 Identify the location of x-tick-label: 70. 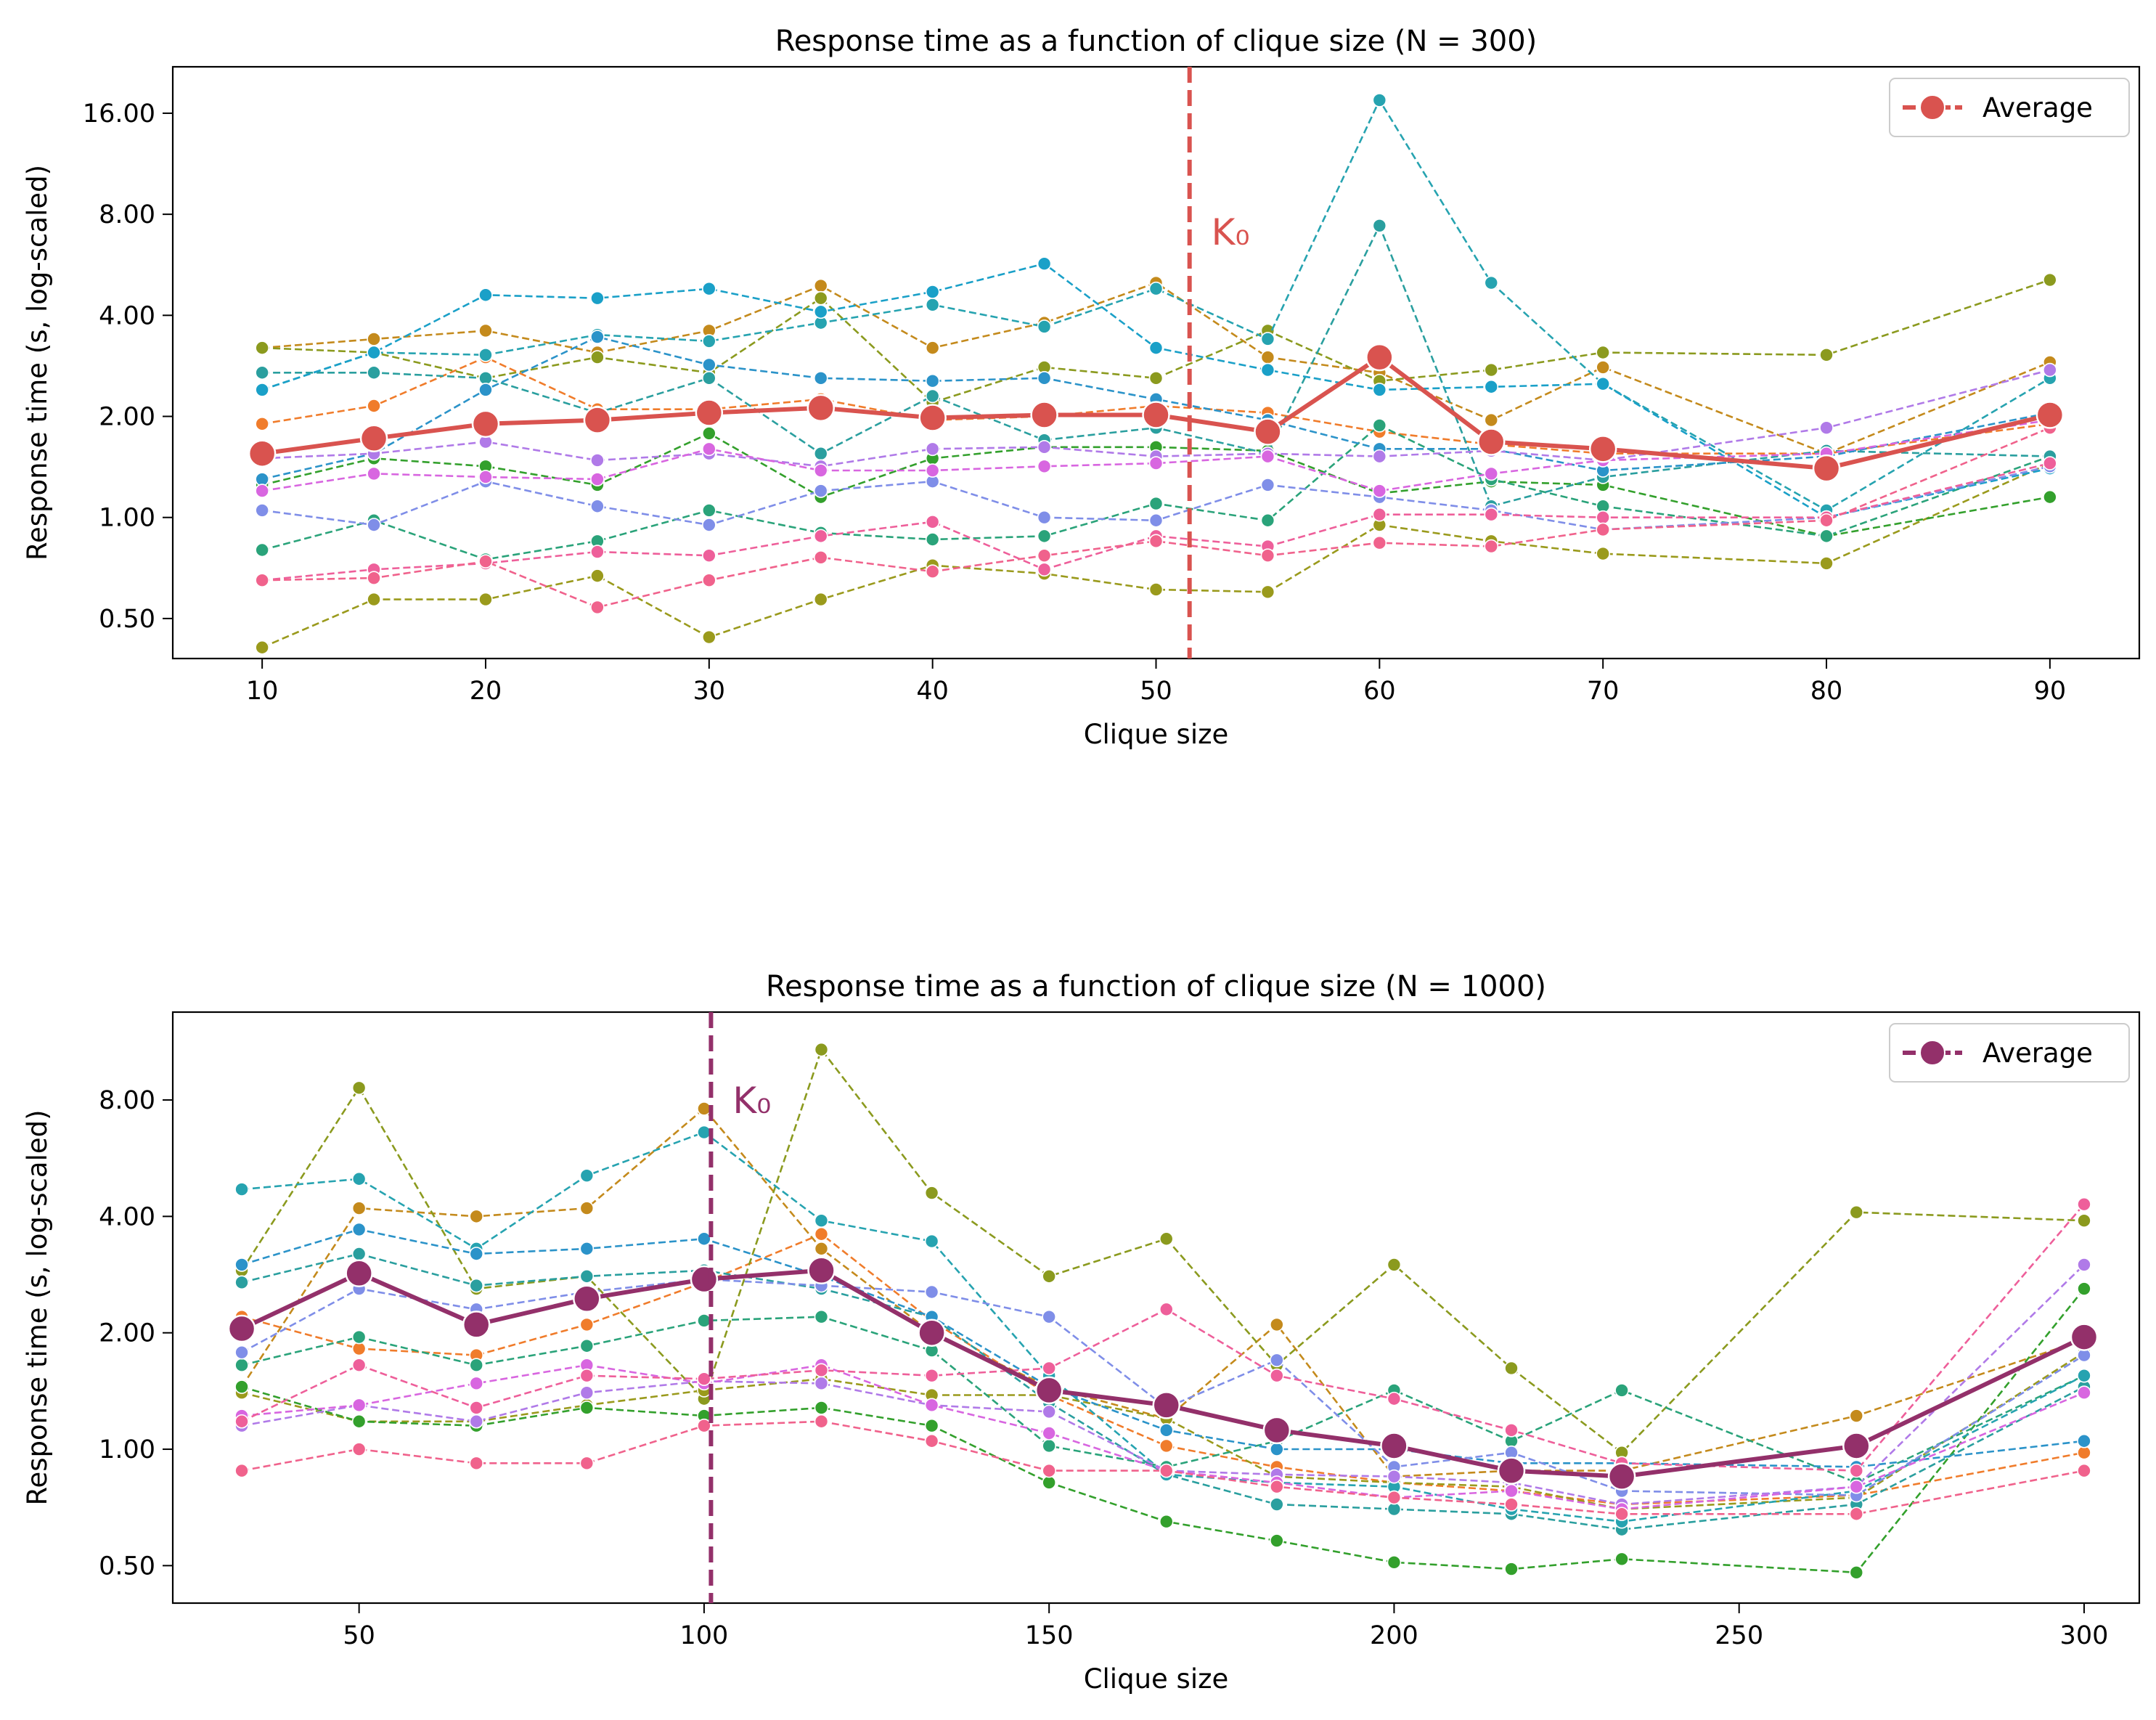
(1604, 692).